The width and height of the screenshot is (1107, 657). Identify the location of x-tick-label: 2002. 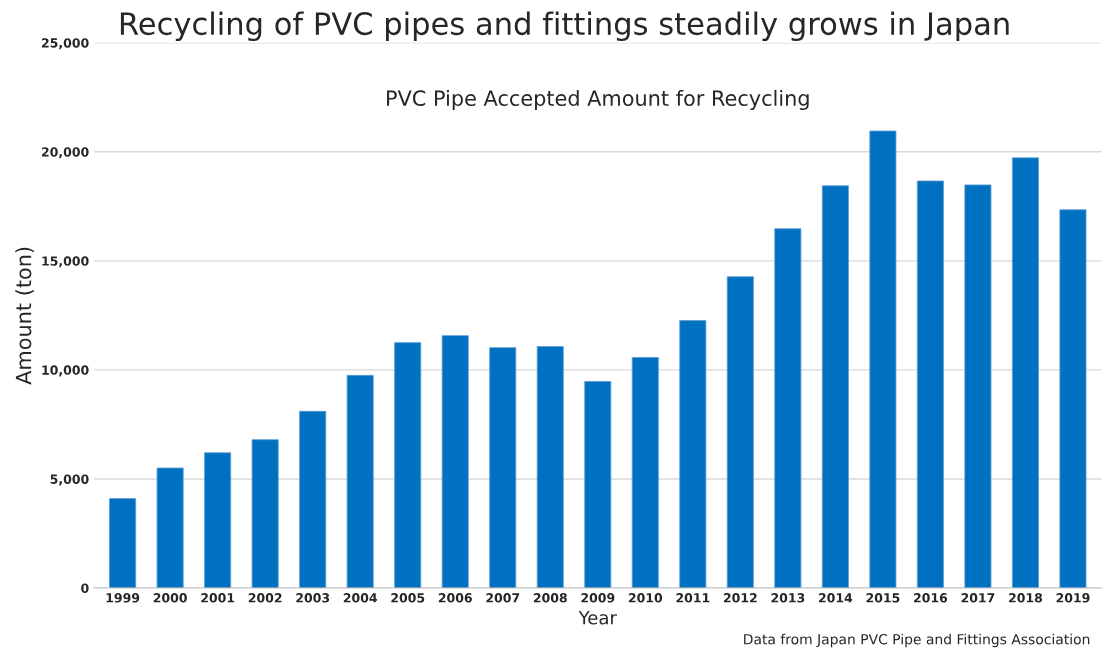
(265, 598).